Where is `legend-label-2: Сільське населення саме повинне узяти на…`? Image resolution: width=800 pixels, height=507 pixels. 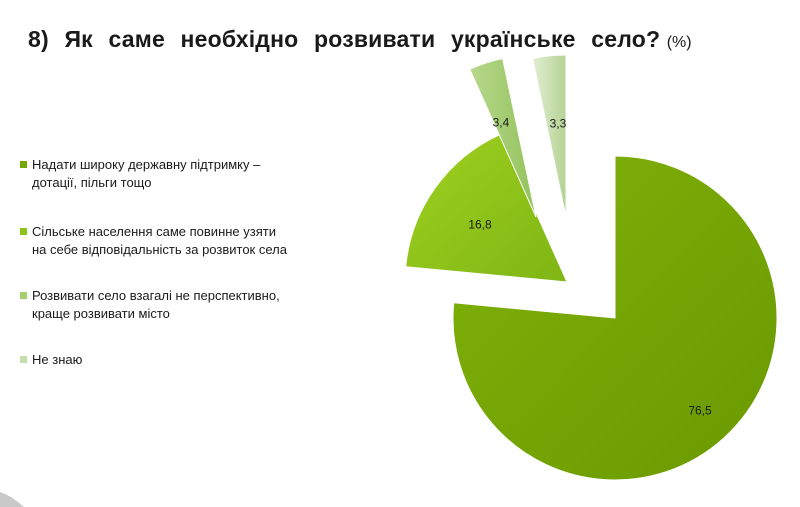
legend-label-2: Сільське населення саме повинне узяти на… is located at coordinates (159, 240).